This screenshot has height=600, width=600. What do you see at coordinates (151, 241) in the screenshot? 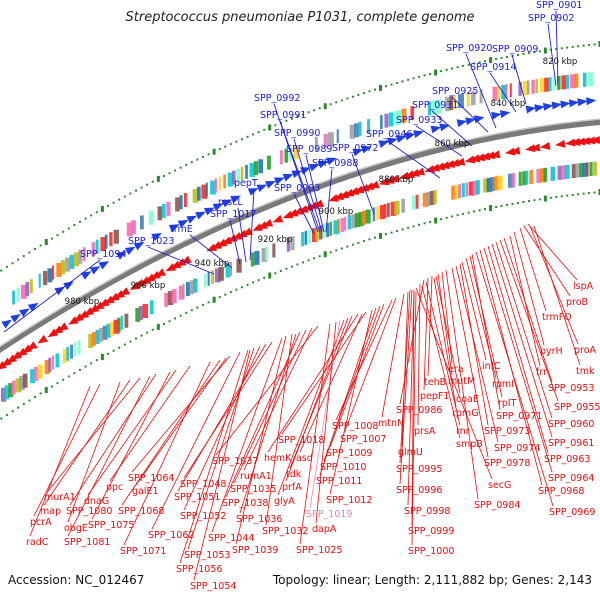
I see `gene-label: SPP_1023` at bounding box center [151, 241].